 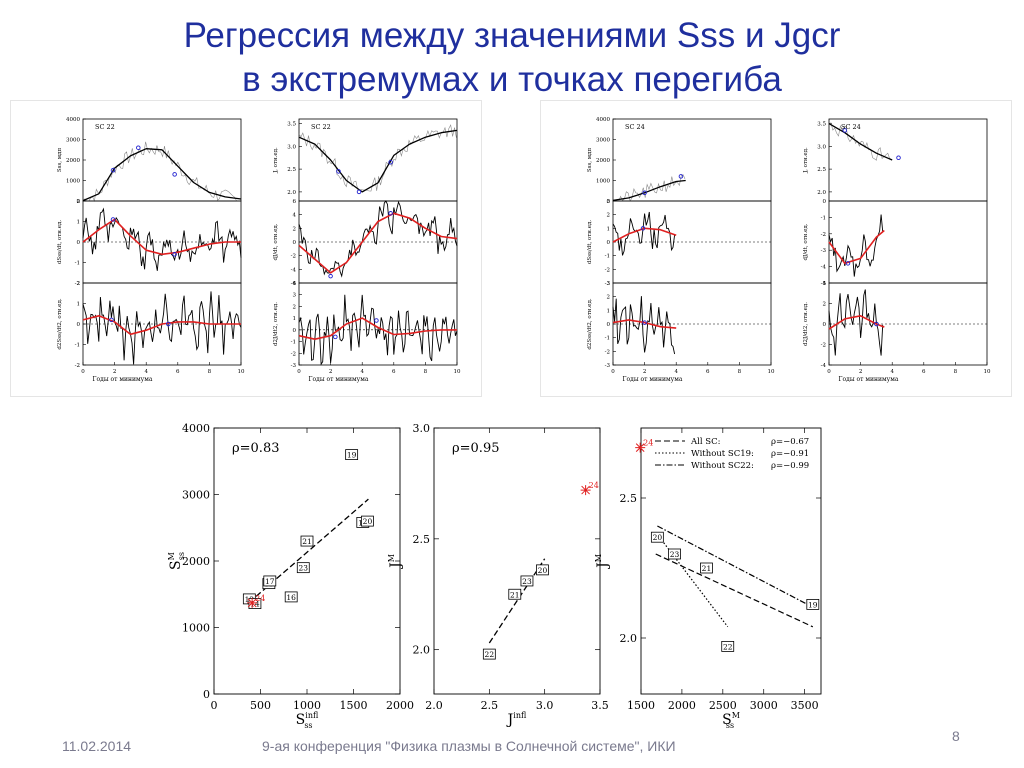 What do you see at coordinates (821, 125) in the screenshot?
I see `y-tick-label: 3.5` at bounding box center [821, 125].